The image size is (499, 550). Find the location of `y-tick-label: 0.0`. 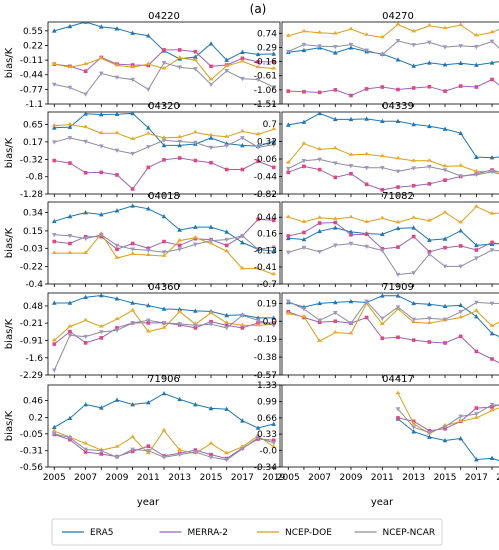

y-tick-label: 0.0 is located at coordinates (270, 322).